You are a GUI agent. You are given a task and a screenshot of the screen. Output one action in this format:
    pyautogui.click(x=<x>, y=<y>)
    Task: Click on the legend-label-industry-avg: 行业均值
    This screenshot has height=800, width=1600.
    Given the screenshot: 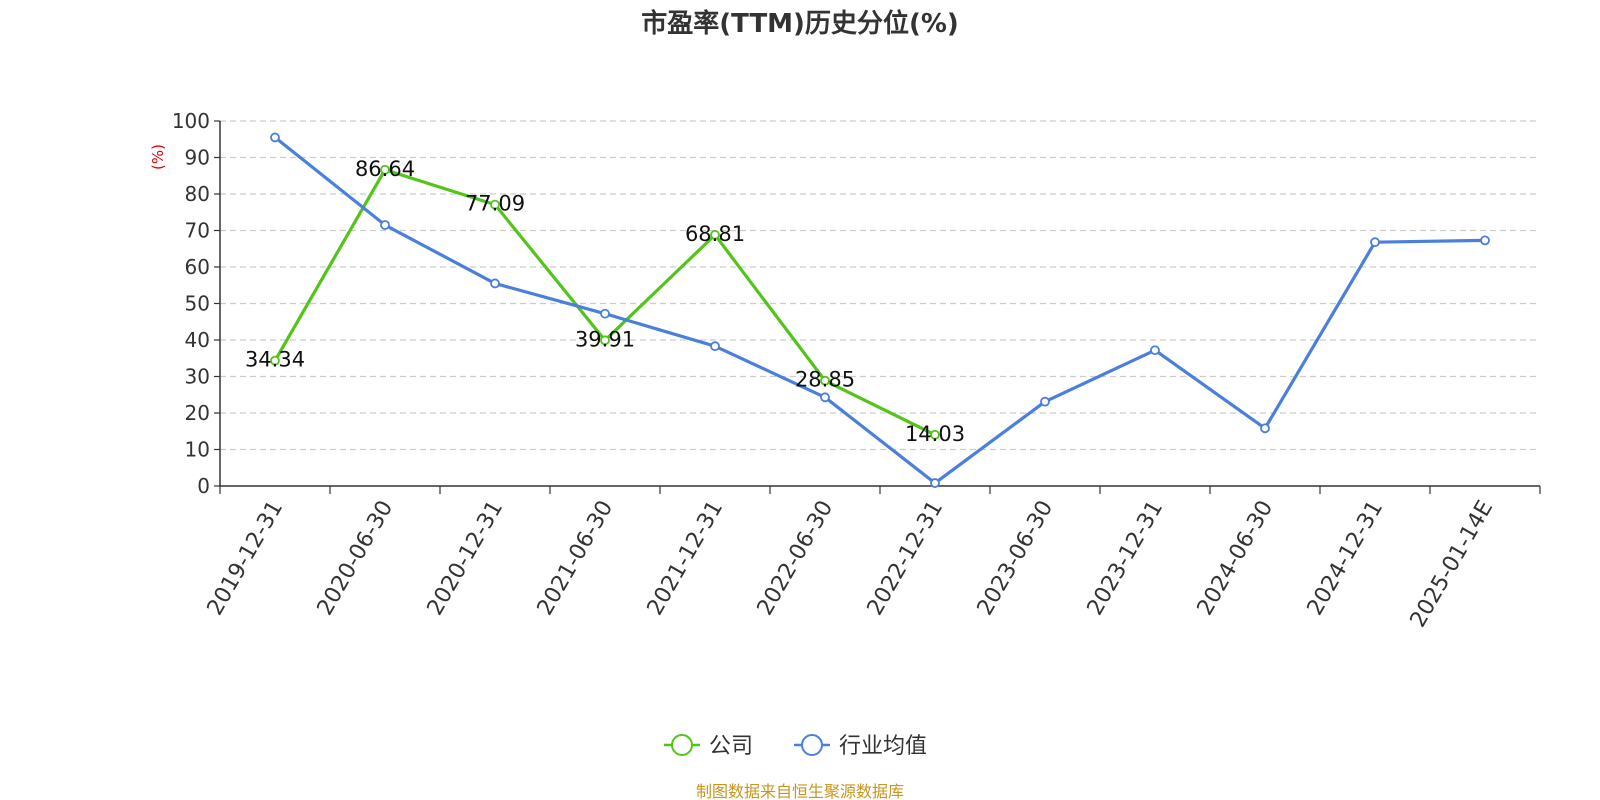 What is the action you would take?
    pyautogui.click(x=883, y=746)
    